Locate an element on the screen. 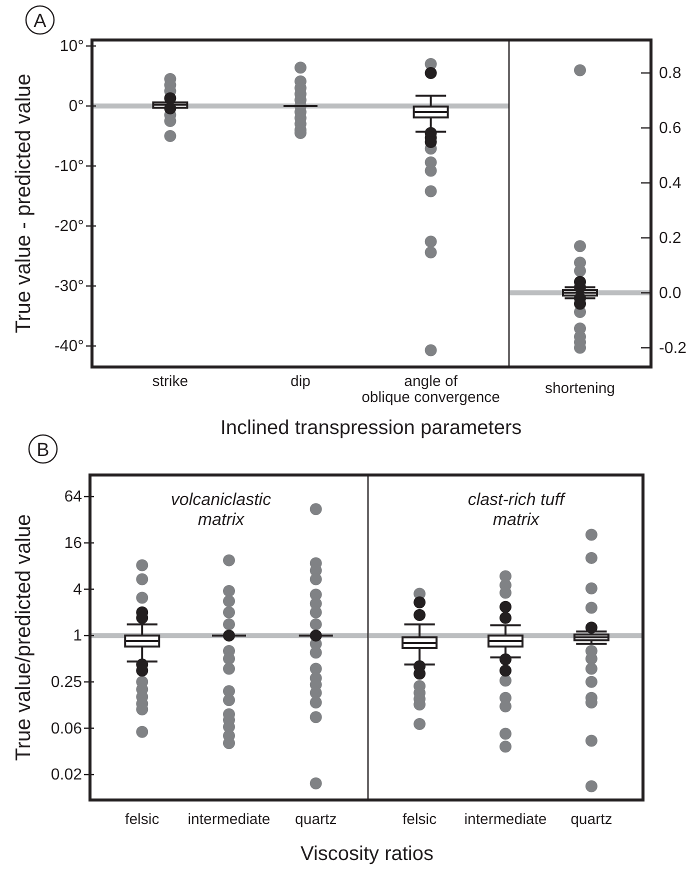 This screenshot has width=697, height=870. y-tick-label: 1 is located at coordinates (77, 636).